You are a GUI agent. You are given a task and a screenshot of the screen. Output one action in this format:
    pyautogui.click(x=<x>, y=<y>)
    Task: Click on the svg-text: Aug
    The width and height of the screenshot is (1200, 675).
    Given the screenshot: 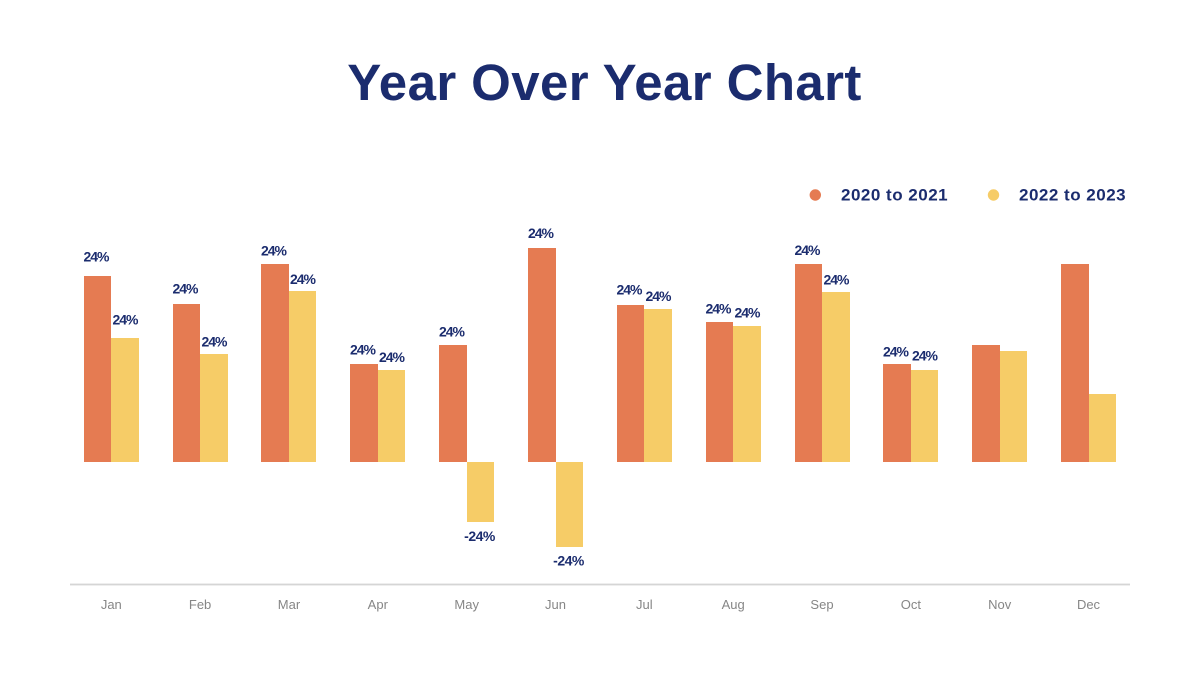 What is the action you would take?
    pyautogui.click(x=733, y=604)
    